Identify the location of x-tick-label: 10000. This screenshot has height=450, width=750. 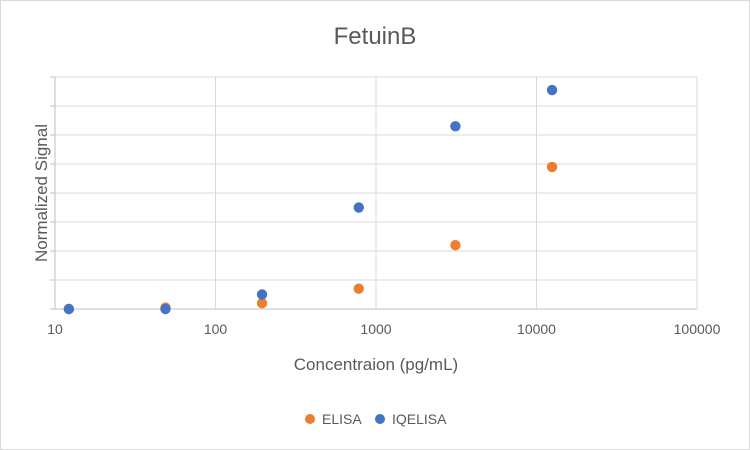
(536, 329).